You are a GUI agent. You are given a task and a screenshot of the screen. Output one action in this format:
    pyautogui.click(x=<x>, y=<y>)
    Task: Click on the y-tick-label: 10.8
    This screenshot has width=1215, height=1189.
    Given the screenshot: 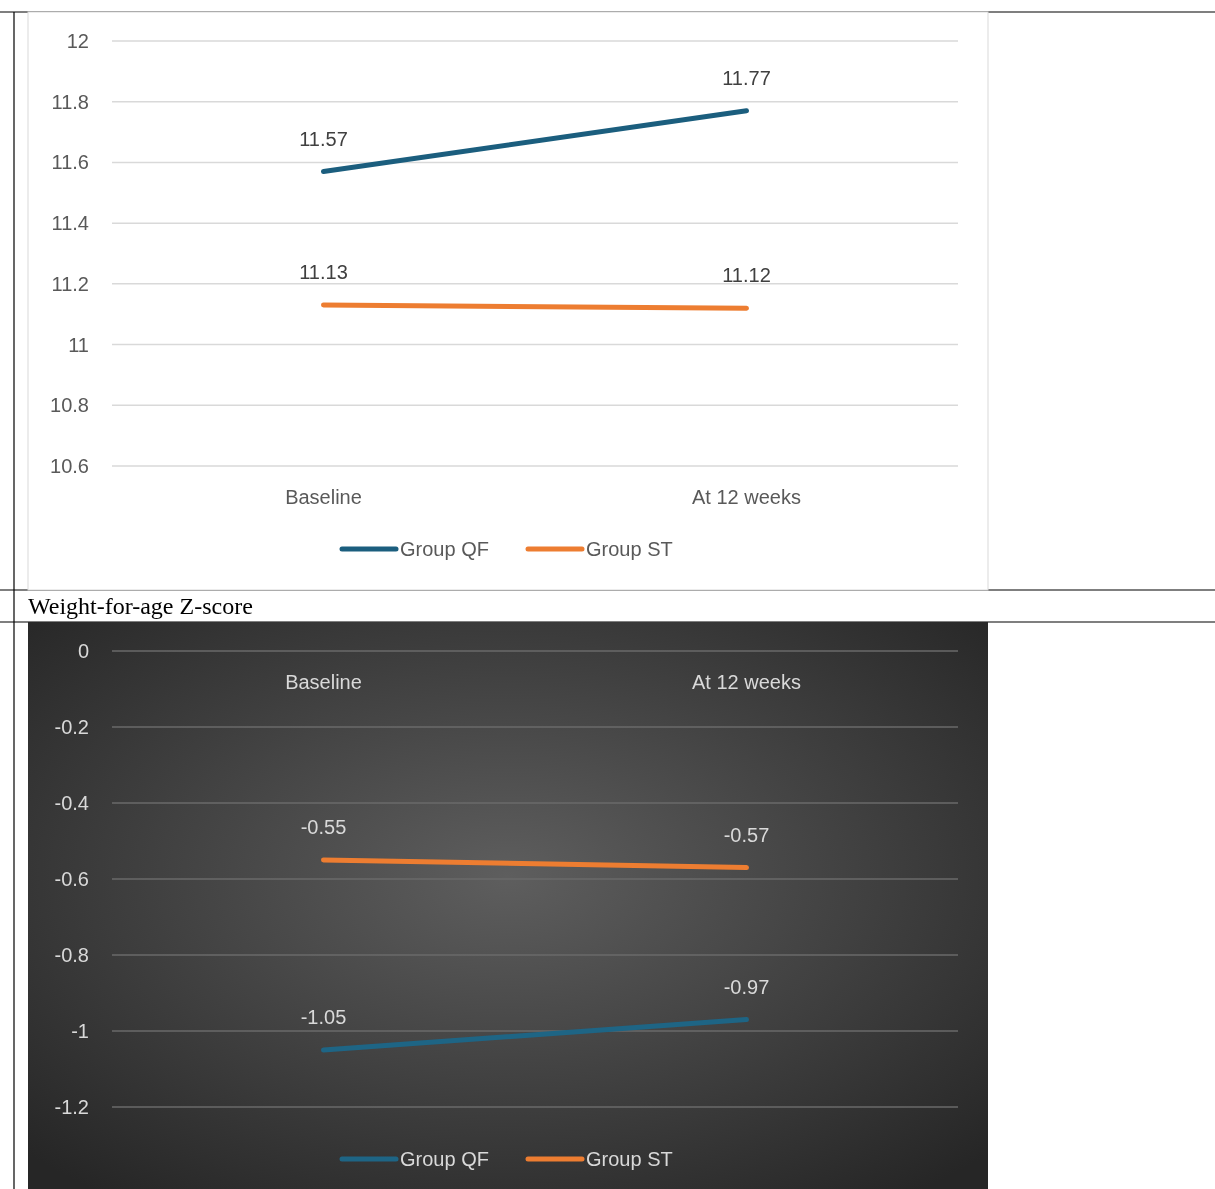 What is the action you would take?
    pyautogui.click(x=69, y=405)
    